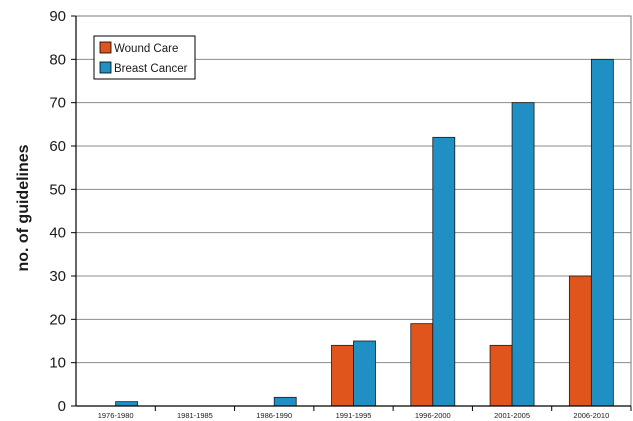 The image size is (633, 421). I want to click on y-tick-label: 10, so click(57, 363).